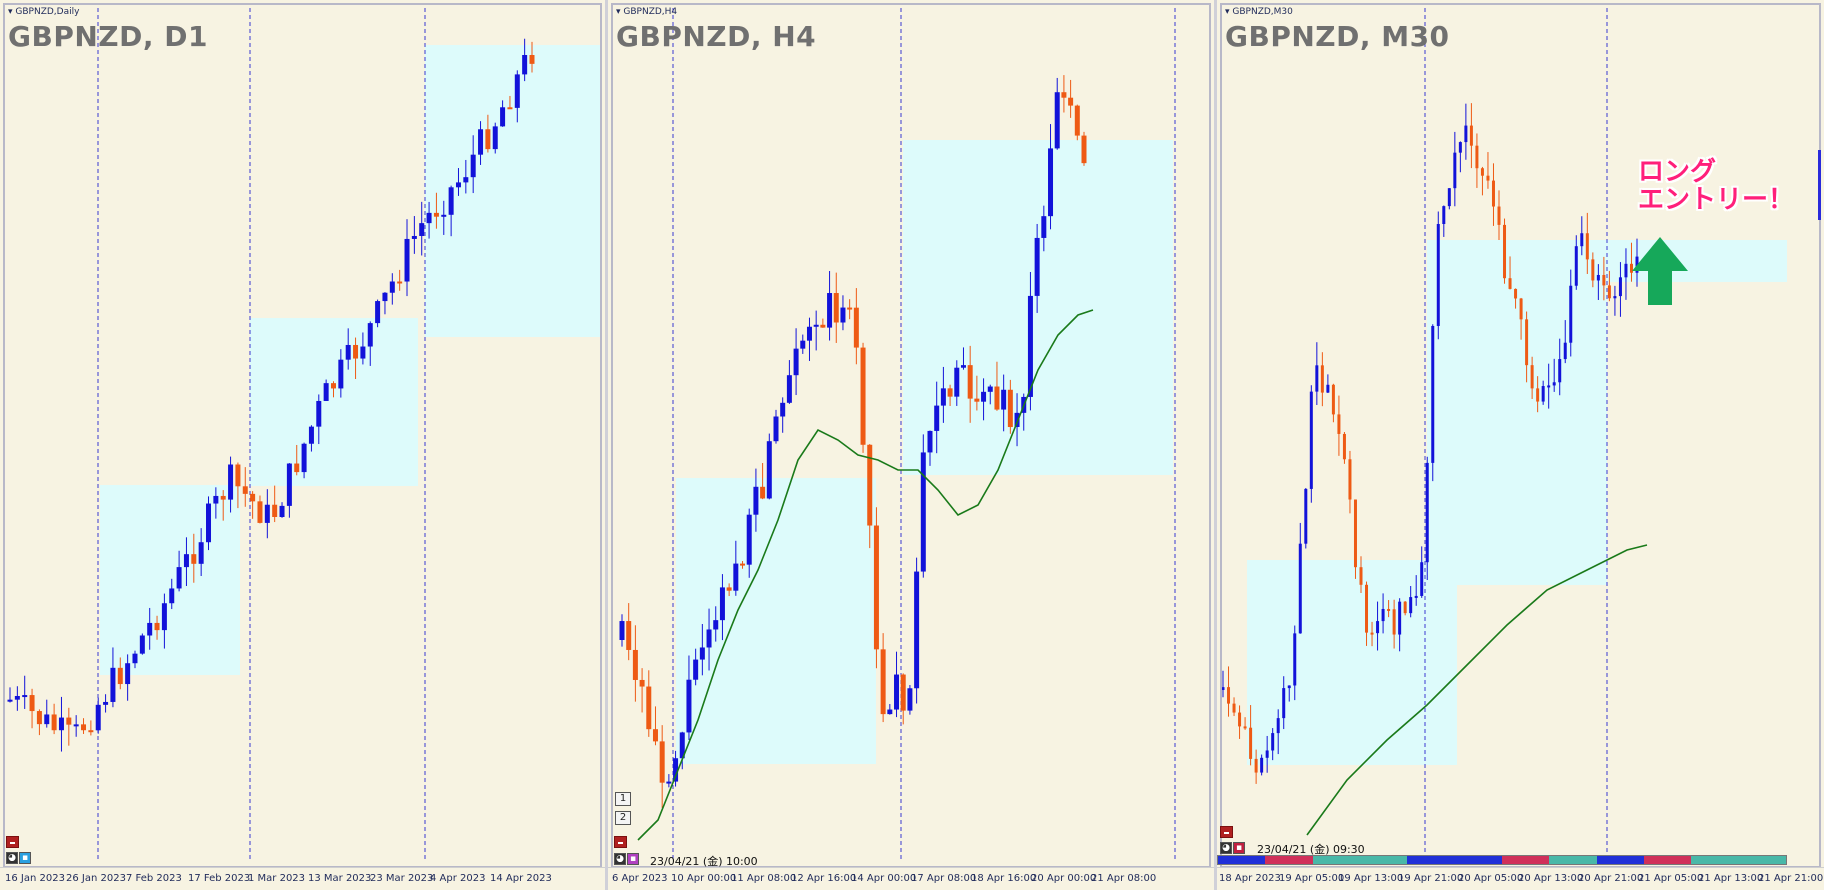  Describe the element at coordinates (704, 861) in the screenshot. I see `current-datetime: 23/04/21 (金) 10:00` at that location.